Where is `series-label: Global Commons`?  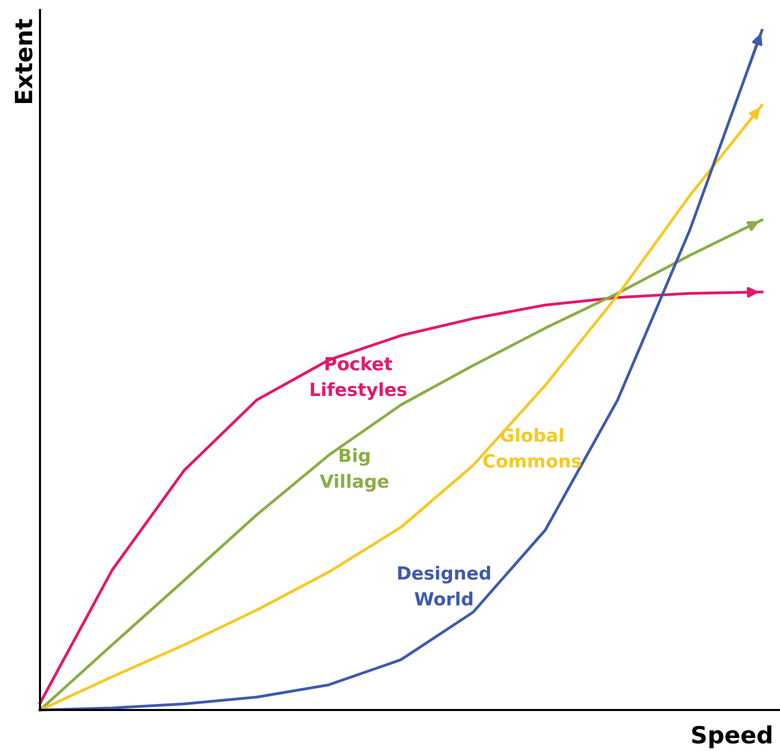
series-label: Global Commons is located at coordinates (532, 448).